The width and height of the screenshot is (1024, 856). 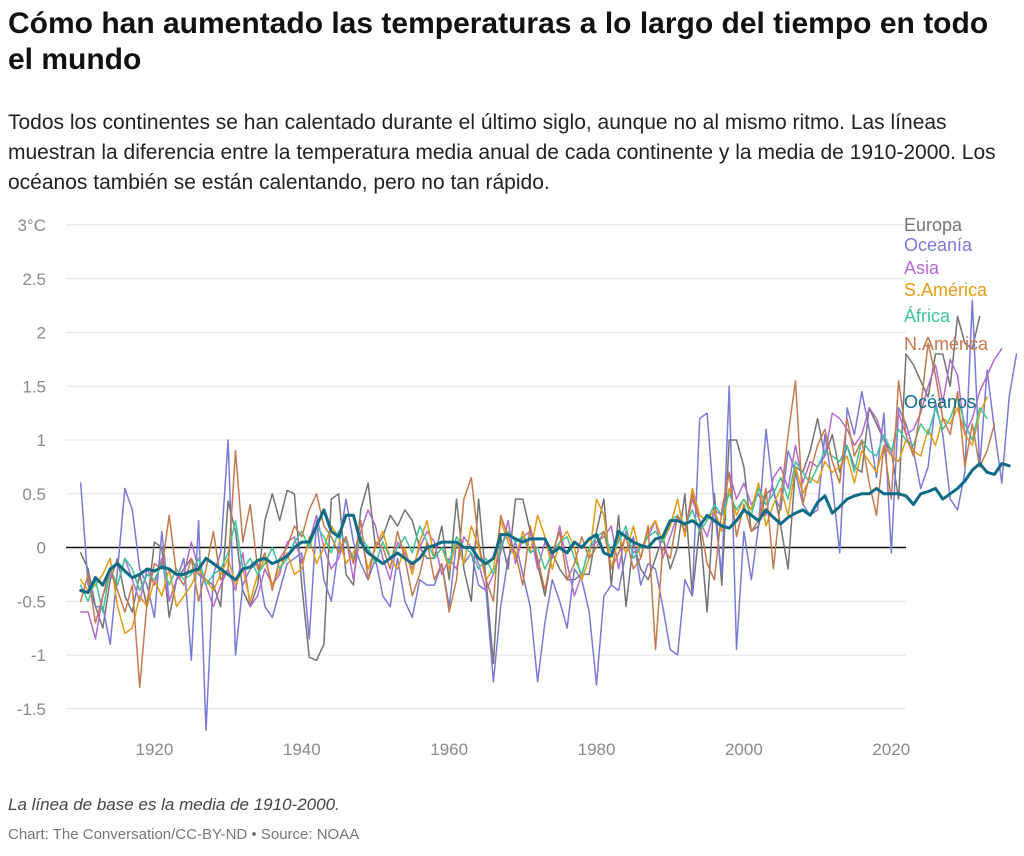 I want to click on legend-label: N.América, so click(x=946, y=344).